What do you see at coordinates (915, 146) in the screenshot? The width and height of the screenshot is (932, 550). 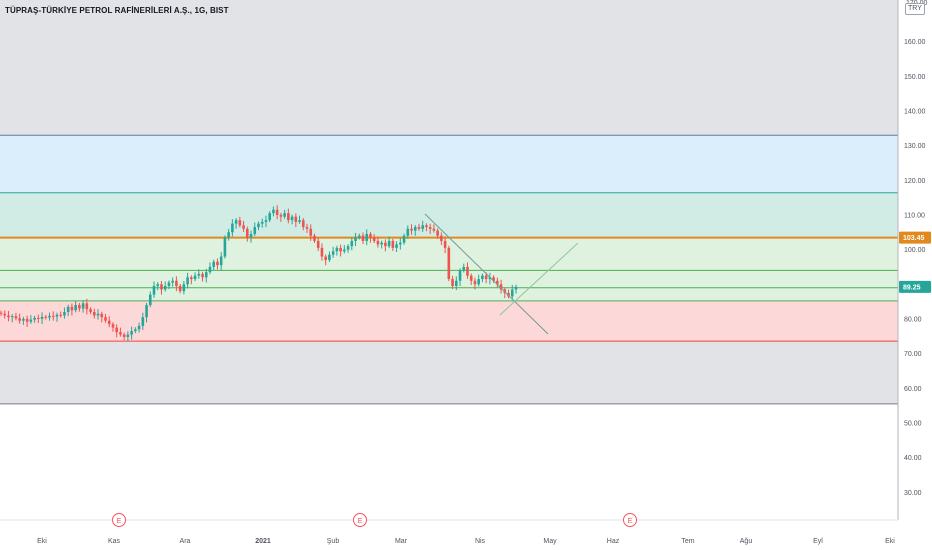 I see `y-tick-label: 130.00` at bounding box center [915, 146].